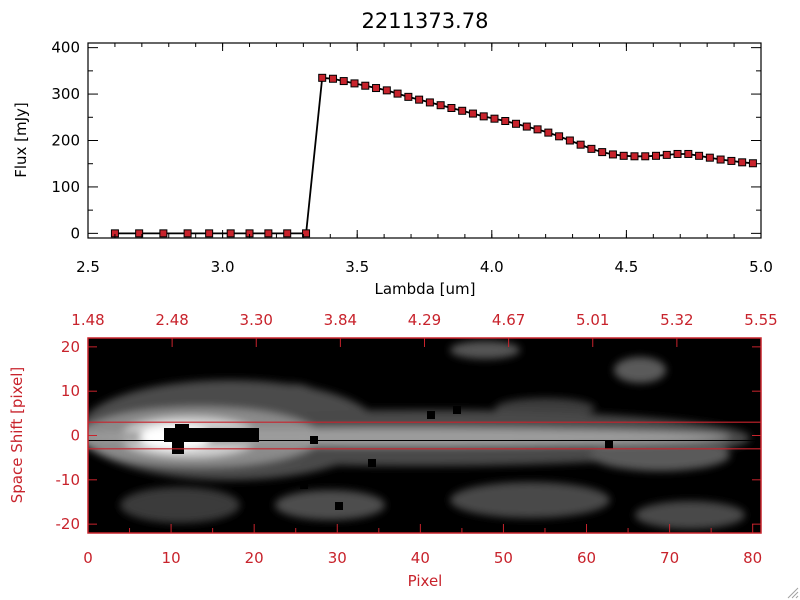  What do you see at coordinates (171, 558) in the screenshot?
I see `image-x-tick-label: 10` at bounding box center [171, 558].